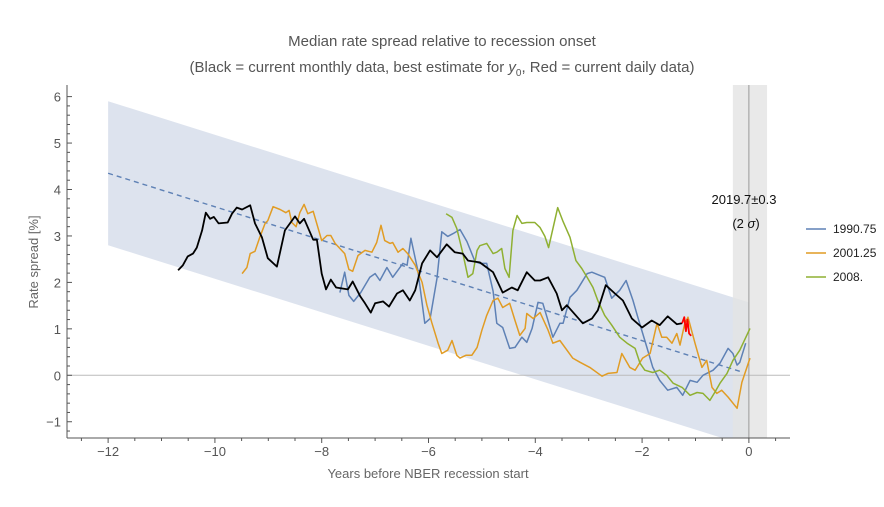  Describe the element at coordinates (745, 223) in the screenshot. I see `annotation-sigma: (2 σ)` at that location.